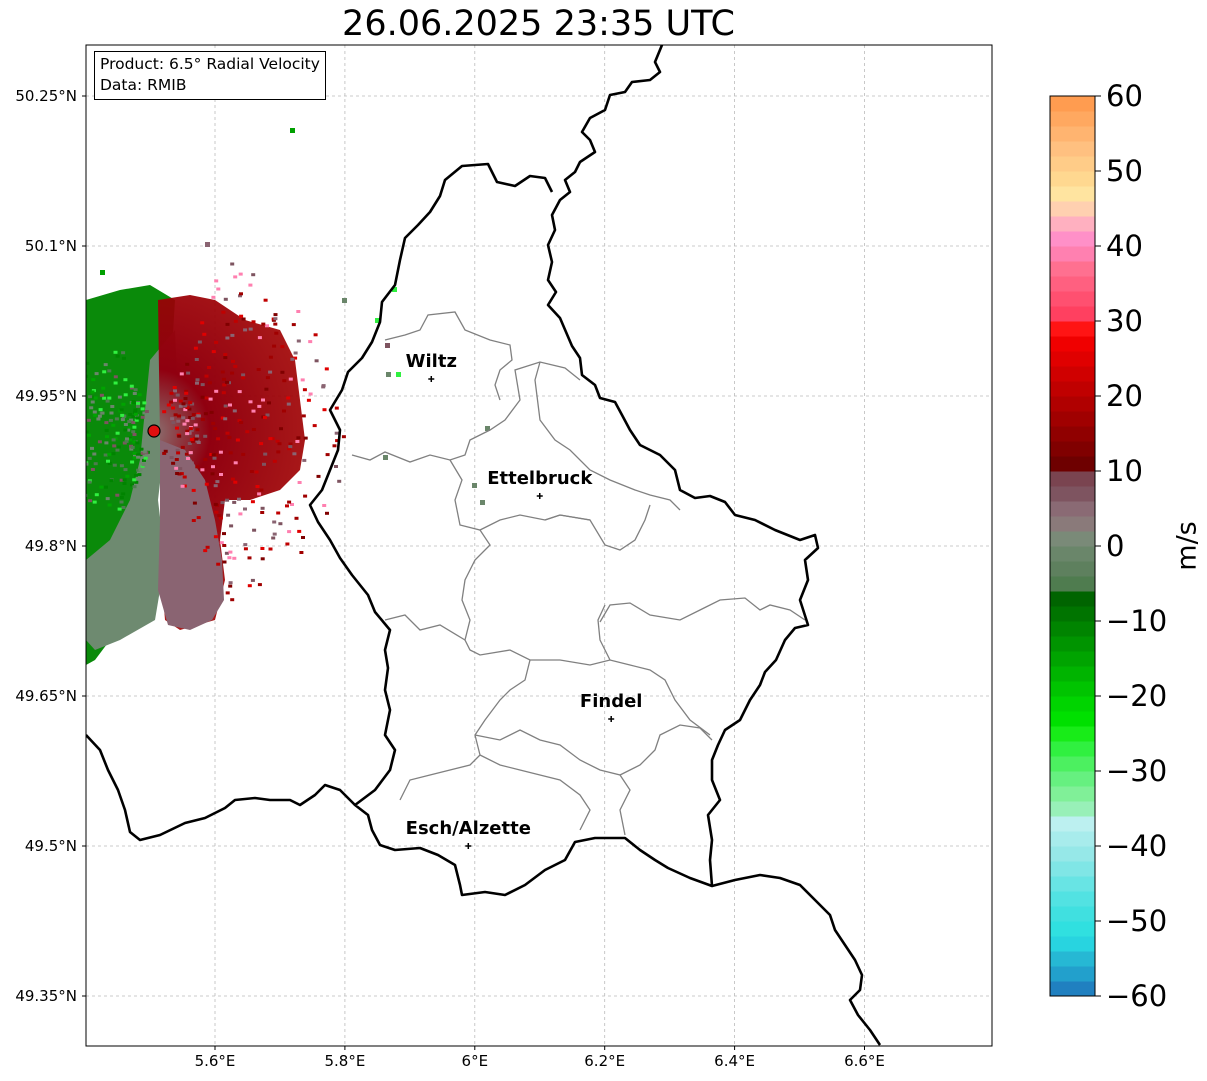 This screenshot has height=1081, width=1207. Describe the element at coordinates (154, 431) in the screenshot. I see `radar-site-marker` at that location.